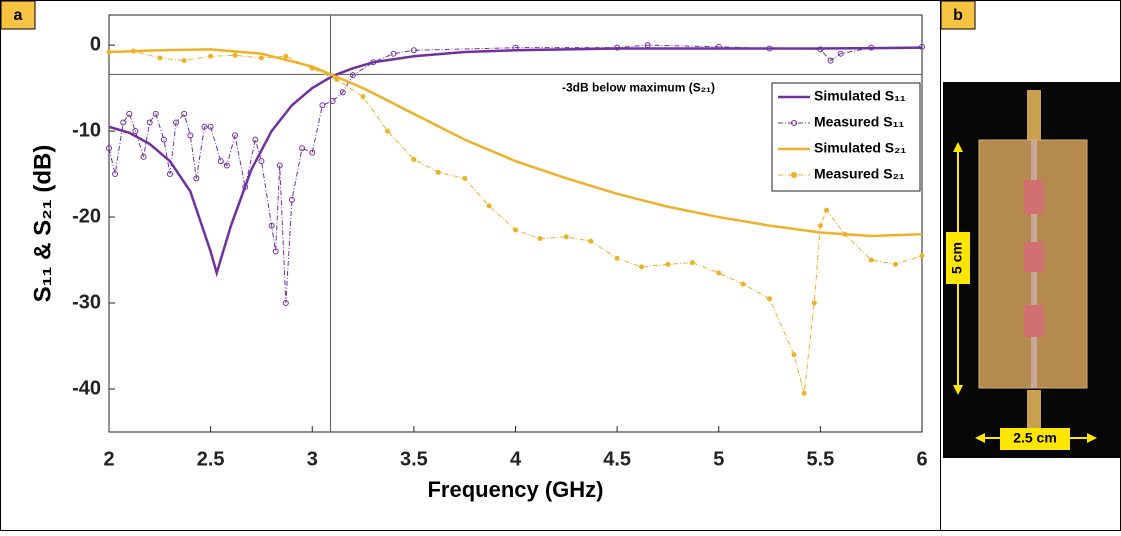 Image resolution: width=1121 pixels, height=536 pixels. I want to click on y-axis-label: S₁₁ & S₂₁ (dB), so click(42, 224).